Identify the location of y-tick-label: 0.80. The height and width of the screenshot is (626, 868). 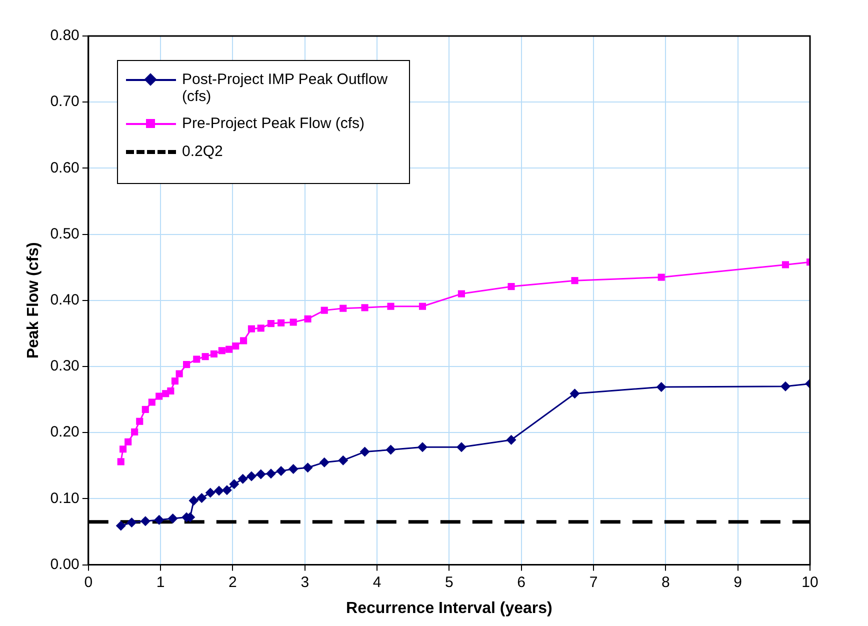
(65, 35).